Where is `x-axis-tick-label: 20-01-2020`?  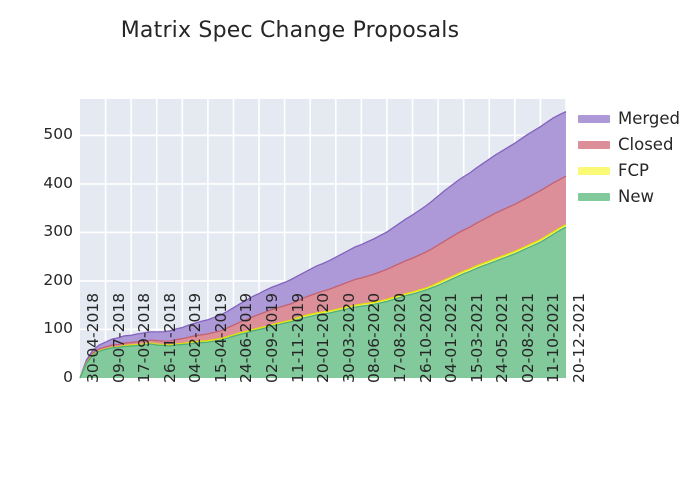 x-axis-tick-label: 20-01-2020 is located at coordinates (323, 337).